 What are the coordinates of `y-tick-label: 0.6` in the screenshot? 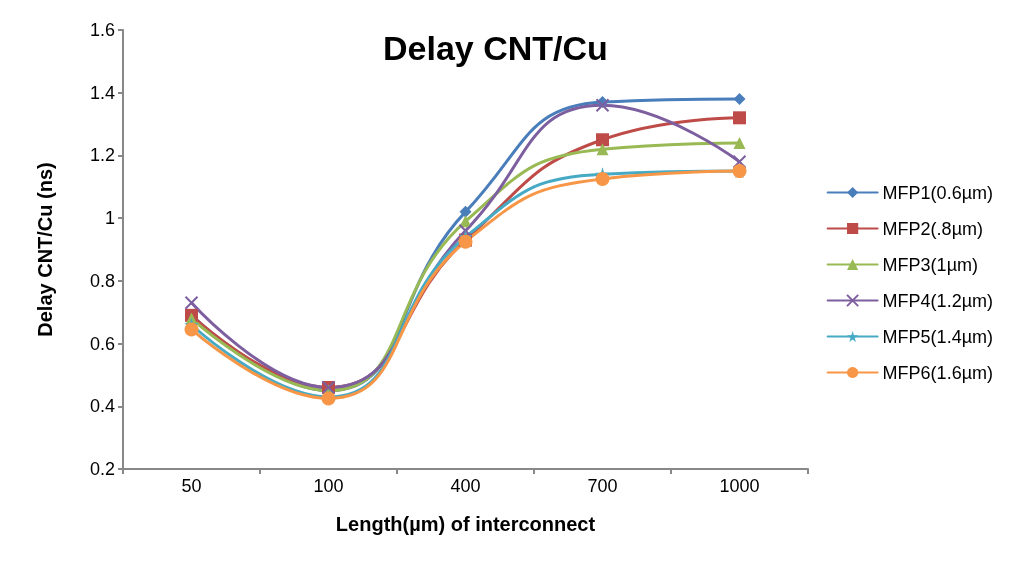 It's located at (102, 343).